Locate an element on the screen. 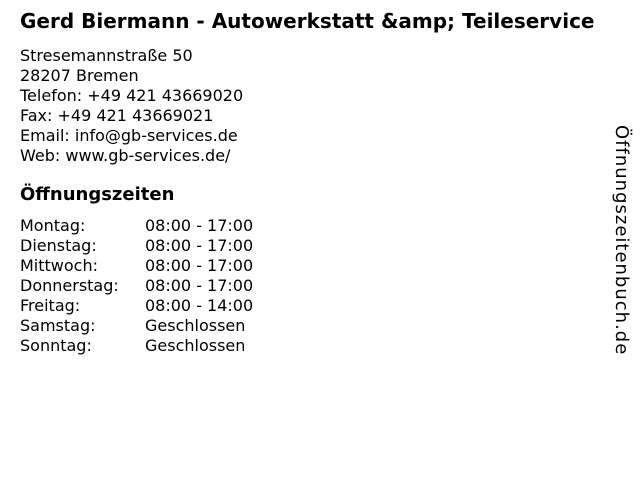 This screenshot has height=480, width=640. contact-phone: Telefon: +49 421 43669020 is located at coordinates (132, 95).